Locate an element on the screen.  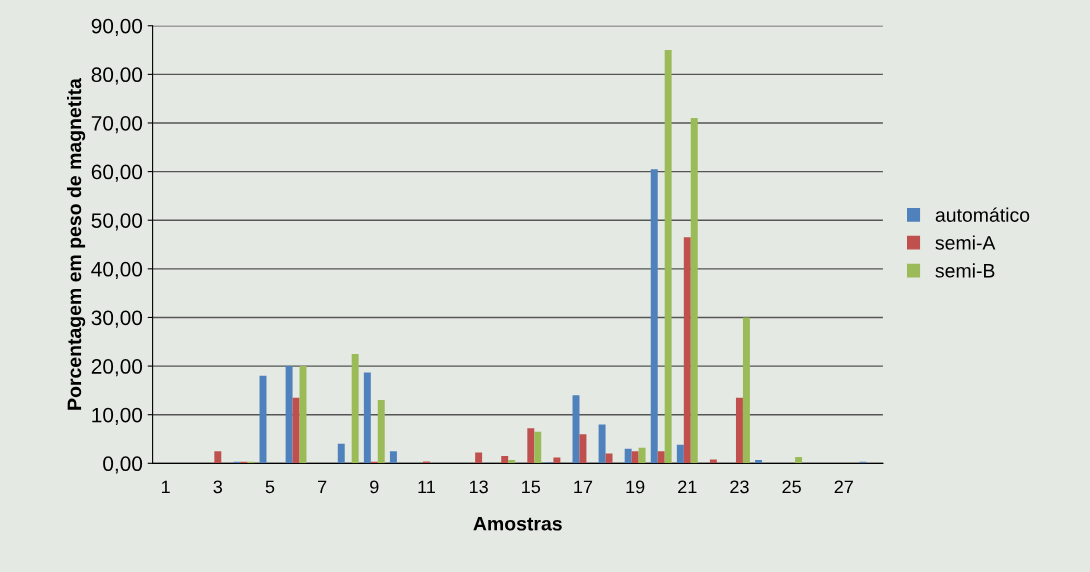
x-tick-label: 17 is located at coordinates (583, 487).